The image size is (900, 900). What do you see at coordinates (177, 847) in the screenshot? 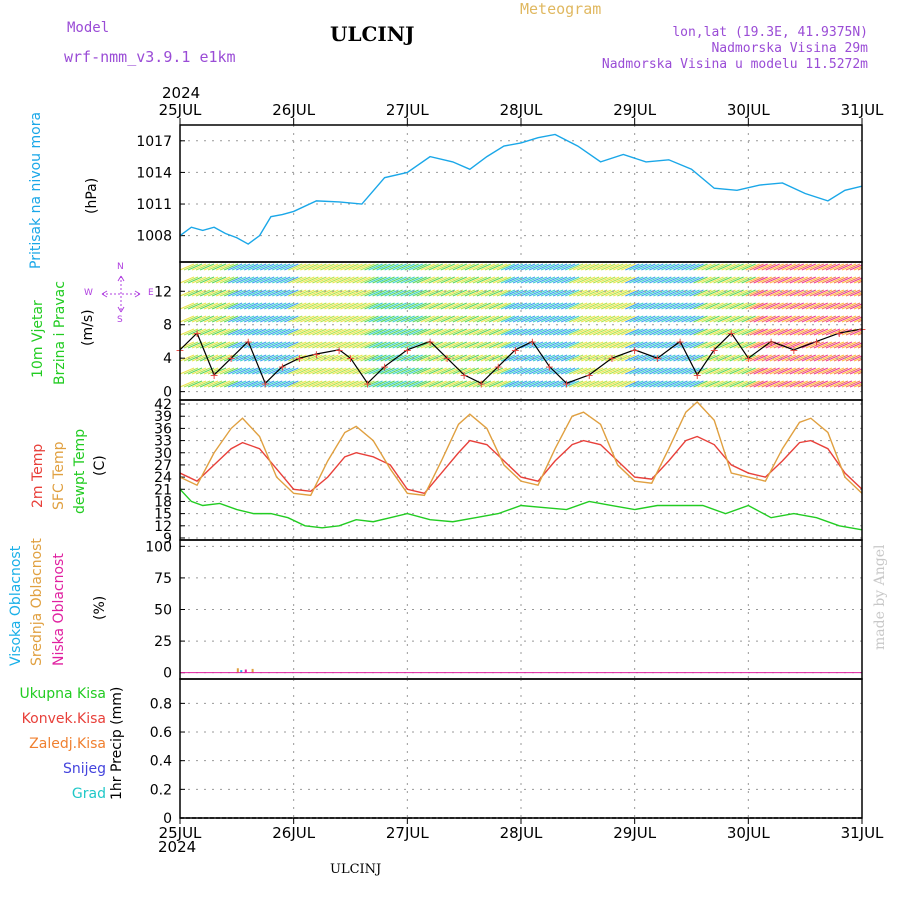
I see `year-bottom: 2024` at bounding box center [177, 847].